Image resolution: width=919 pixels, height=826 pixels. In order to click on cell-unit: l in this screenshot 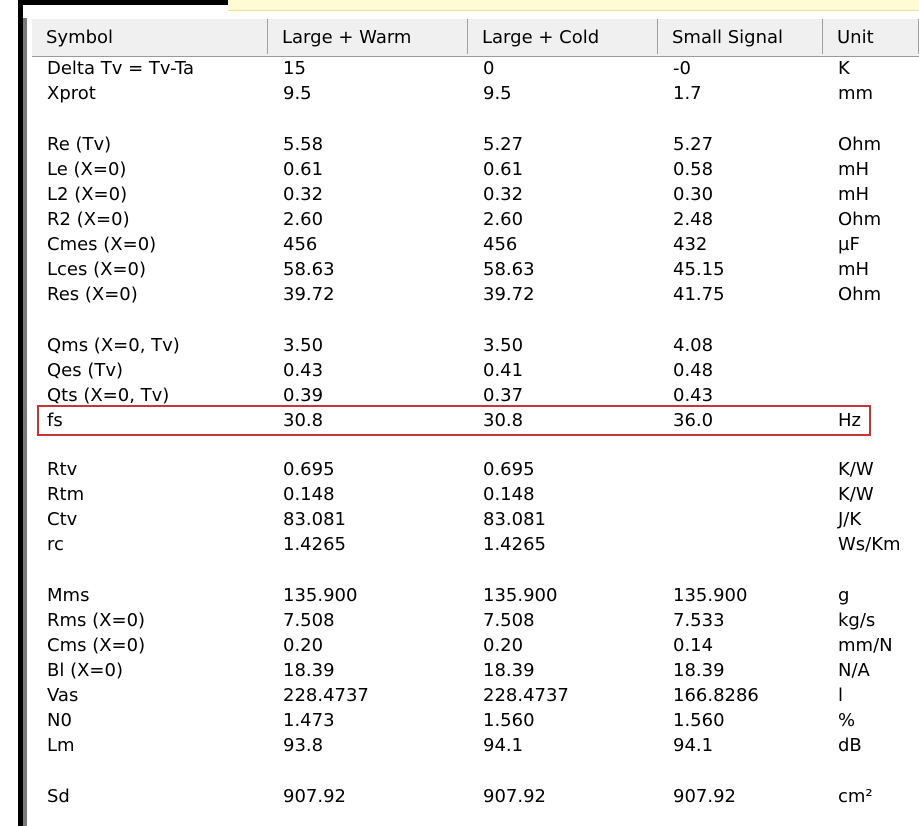, I will do `click(841, 695)`.